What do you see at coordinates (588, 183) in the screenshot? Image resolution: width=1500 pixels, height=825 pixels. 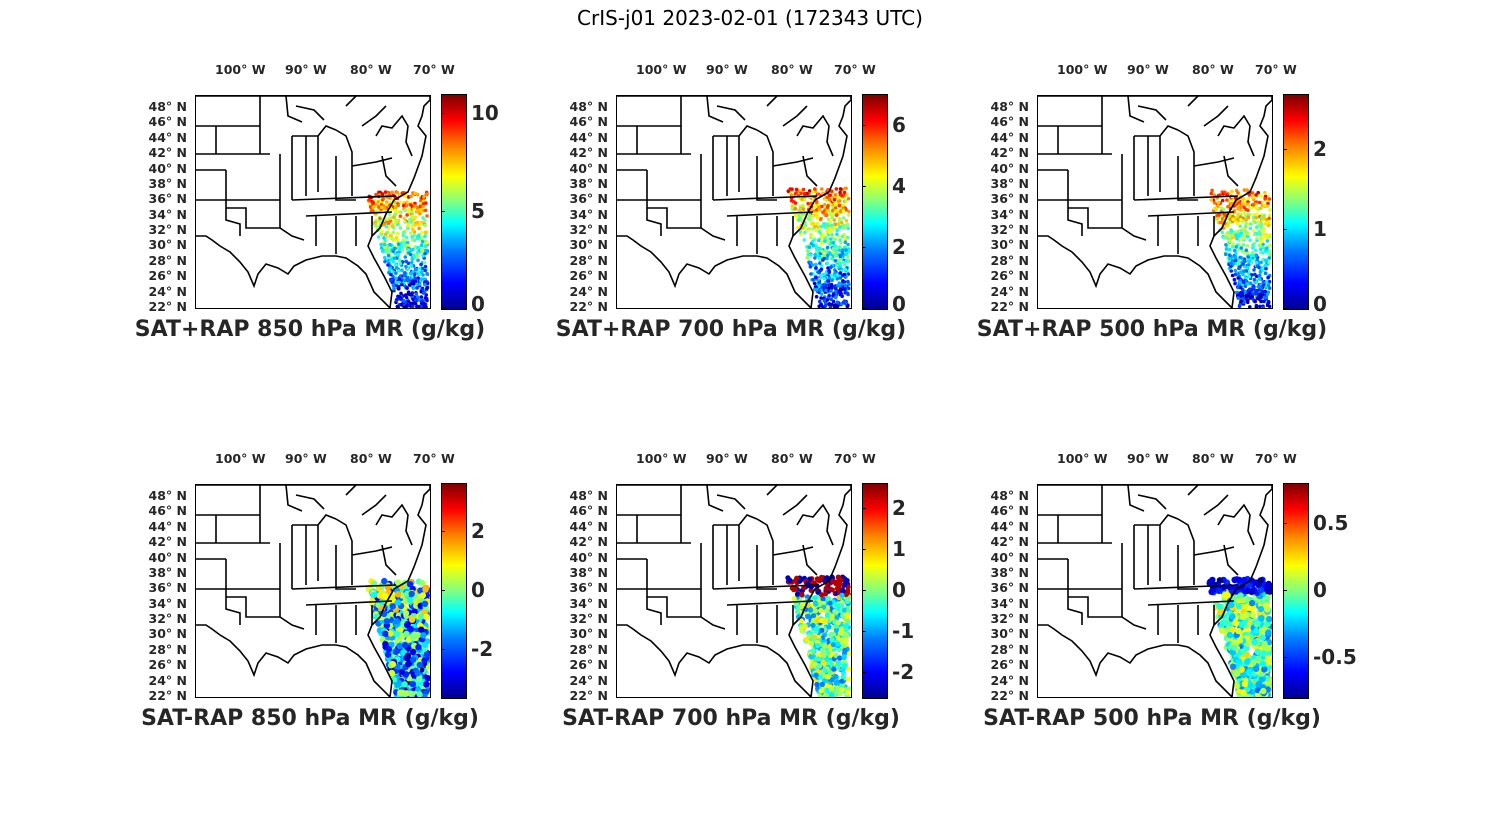 I see `latitude-tick-label: 38° N` at bounding box center [588, 183].